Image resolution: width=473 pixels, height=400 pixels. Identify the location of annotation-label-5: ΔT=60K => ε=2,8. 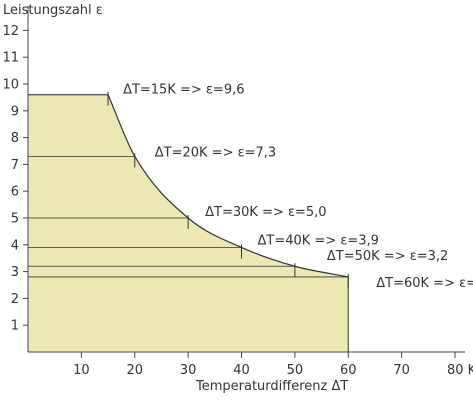
(424, 283).